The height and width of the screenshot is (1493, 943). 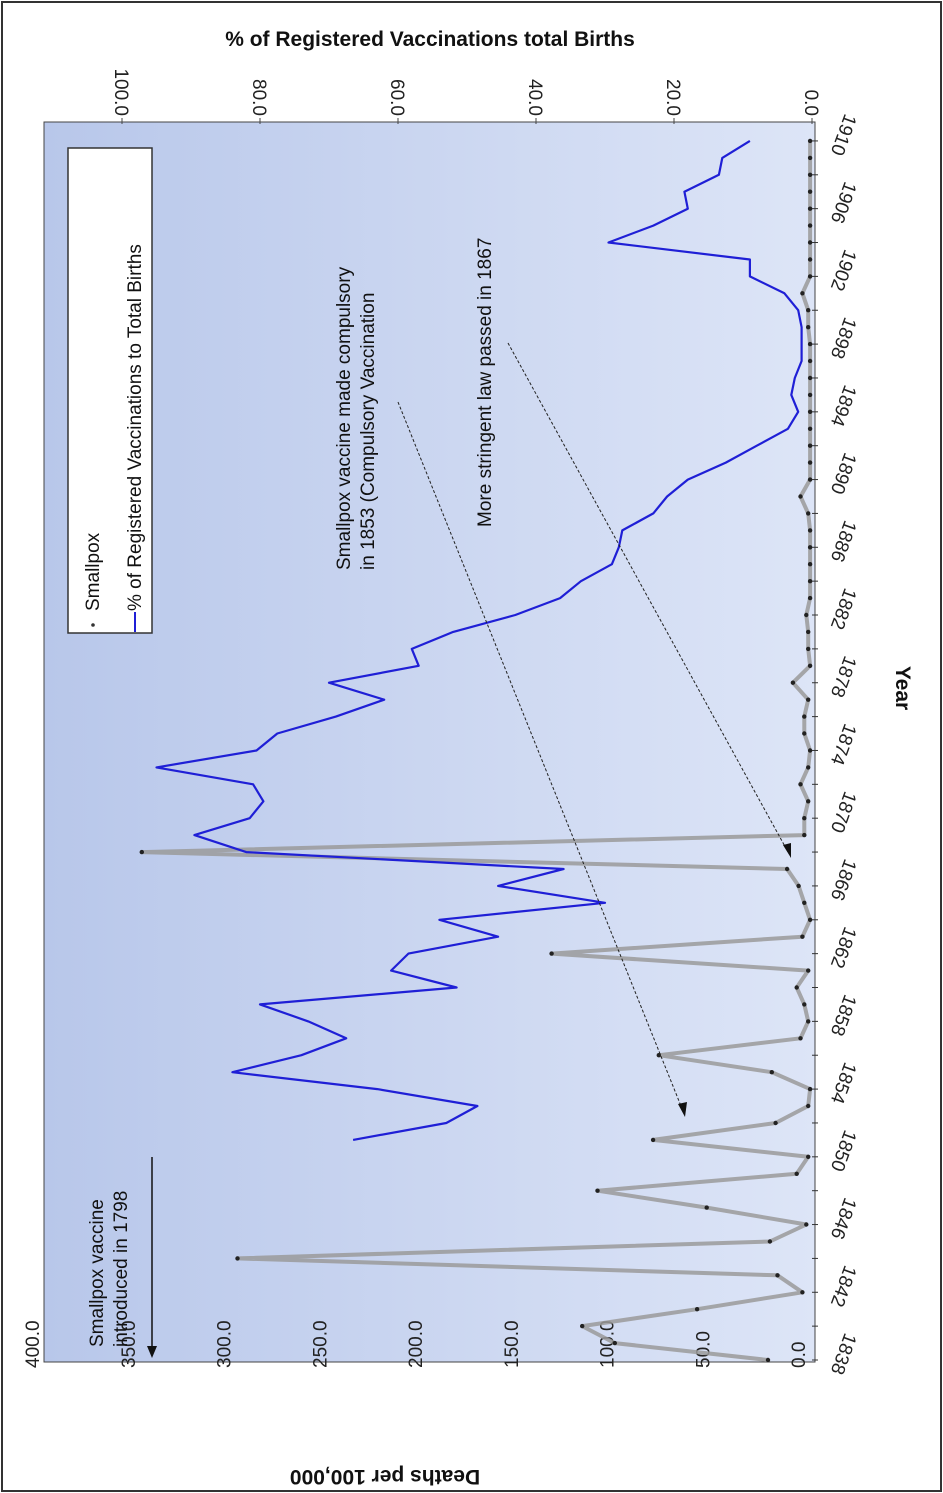 What do you see at coordinates (416, 1344) in the screenshot?
I see `left-tick-label: 200.0` at bounding box center [416, 1344].